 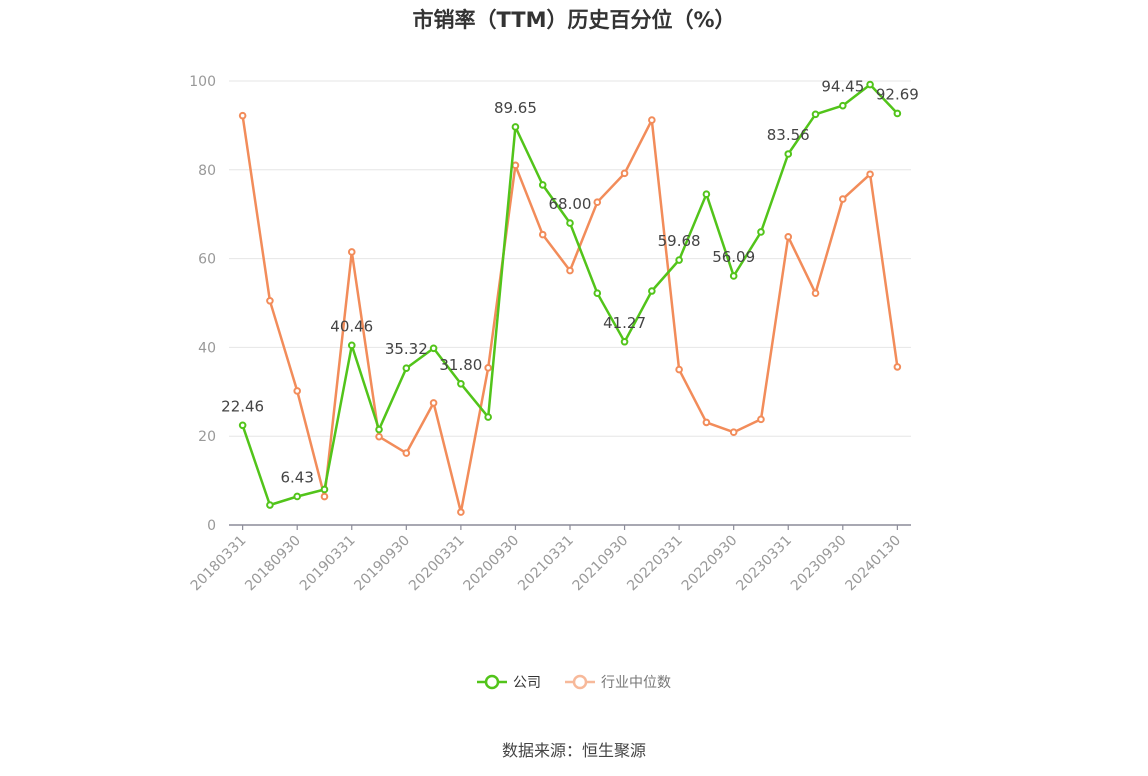 What do you see at coordinates (437, 564) in the screenshot?
I see `x-tick-label: 20200331` at bounding box center [437, 564].